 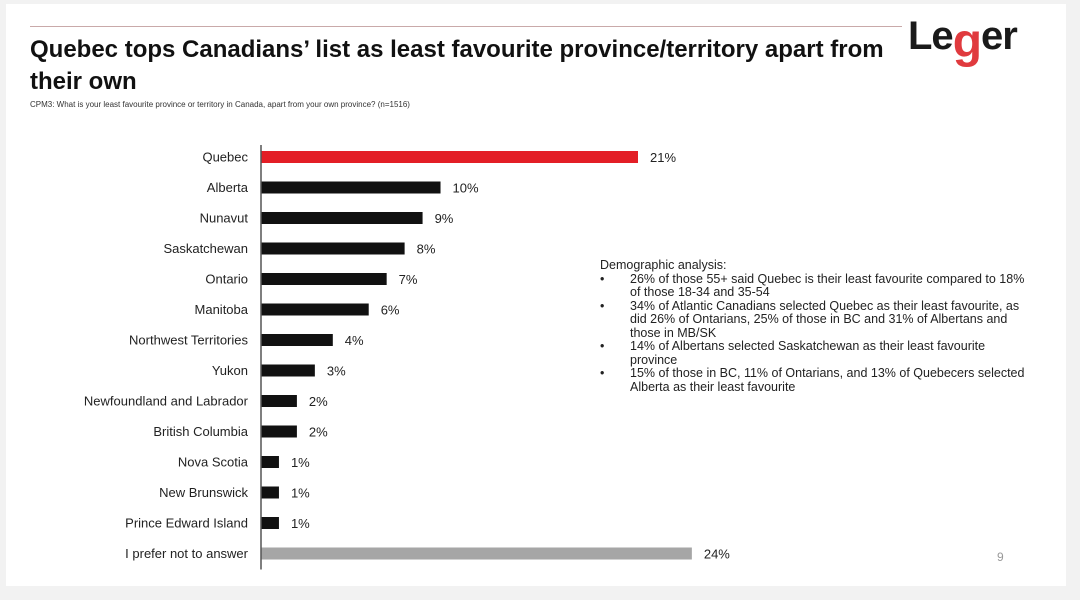 What do you see at coordinates (270, 523) in the screenshot?
I see `bar-prince-edward-island` at bounding box center [270, 523].